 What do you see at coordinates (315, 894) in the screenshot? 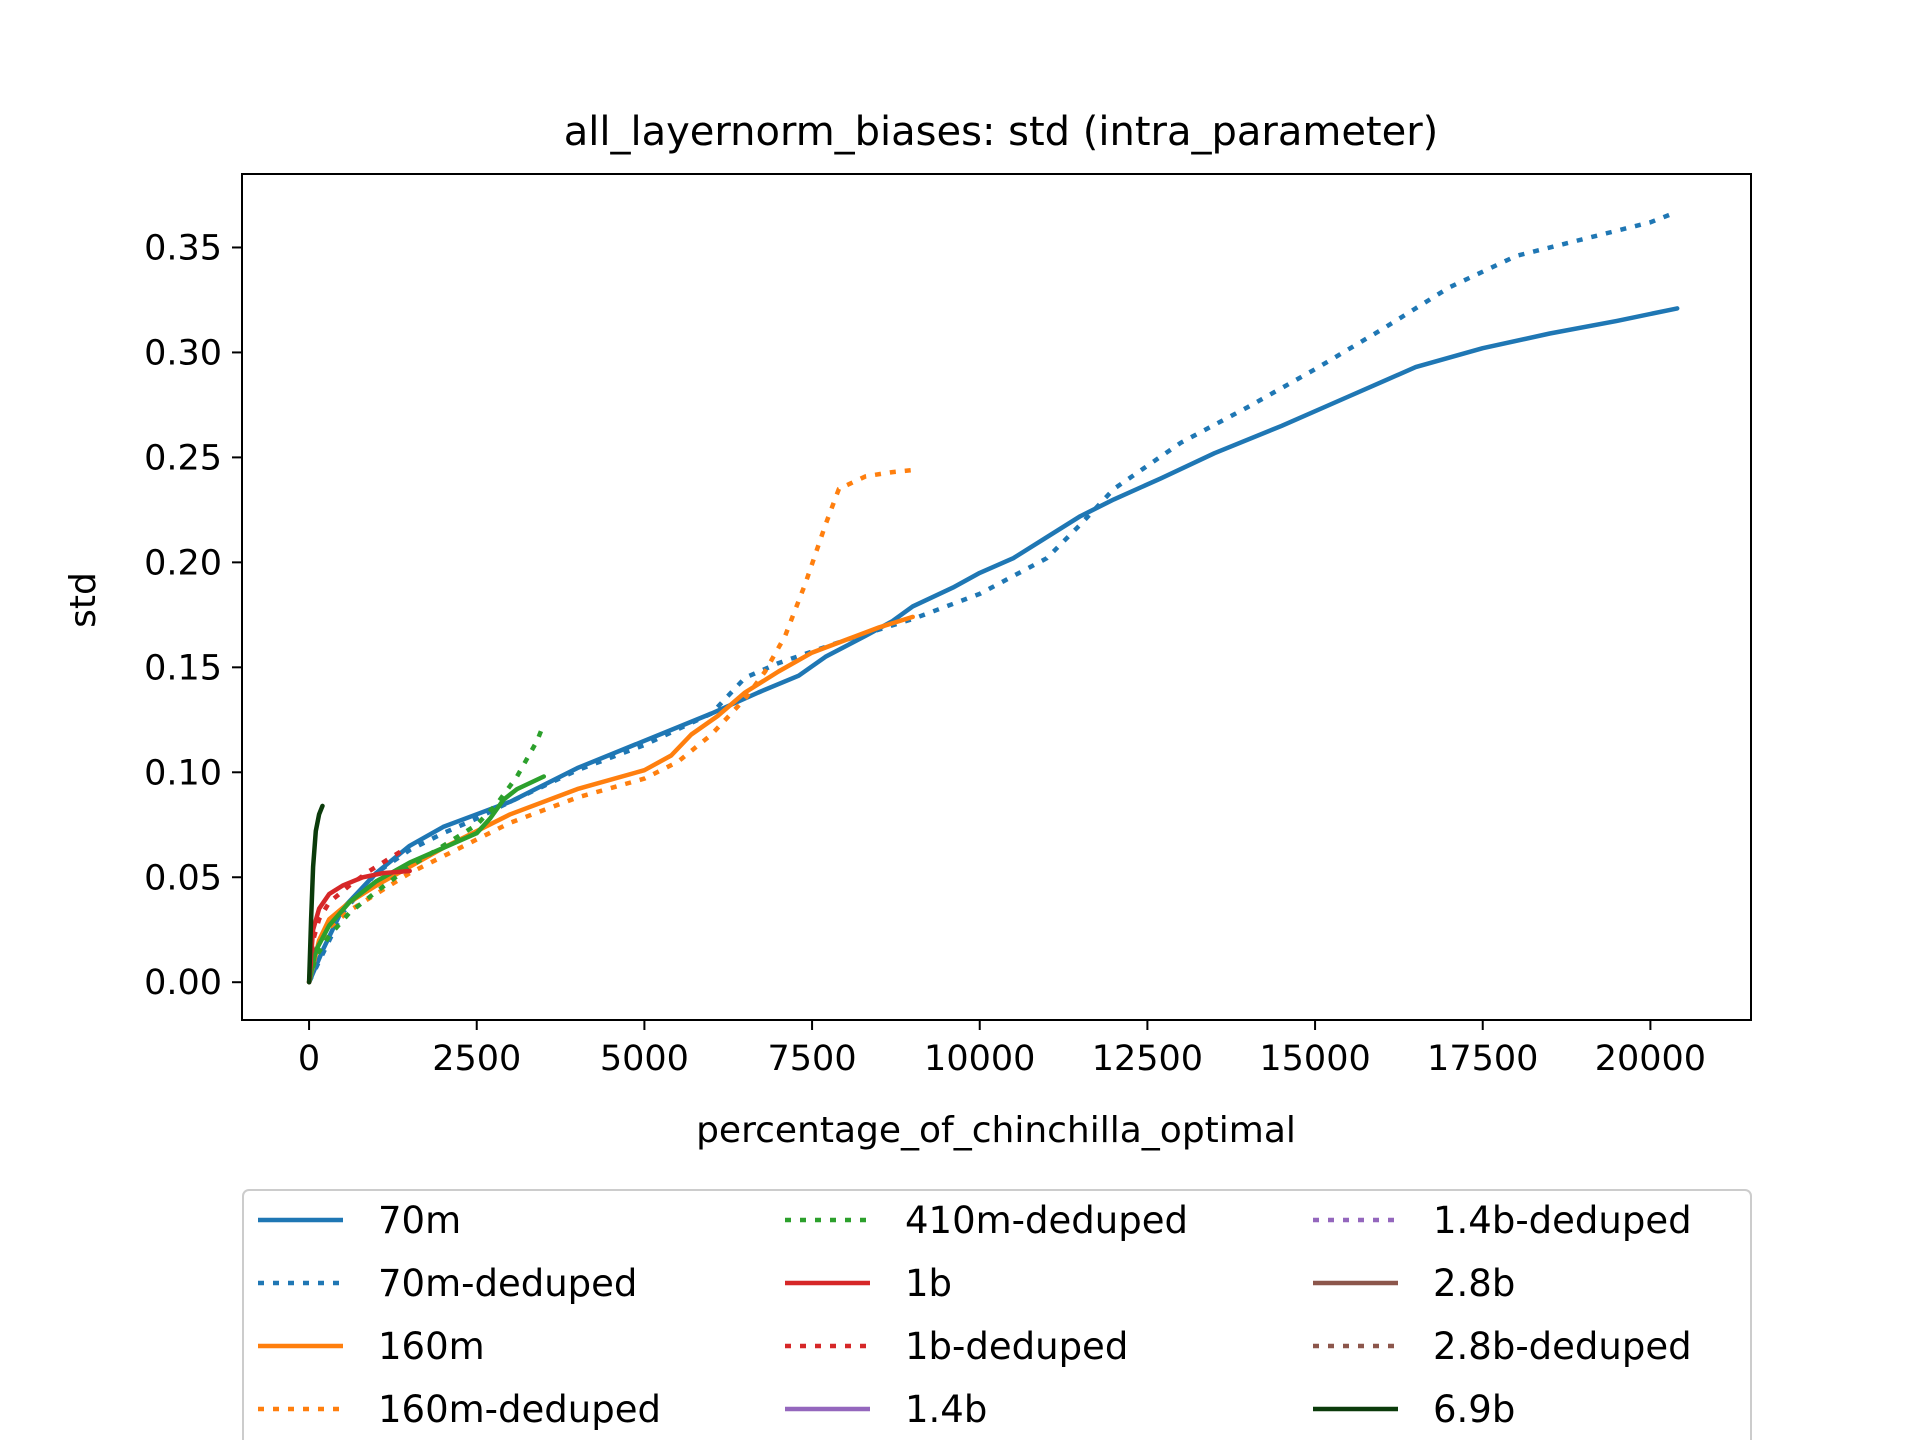
I see `series-line-6.9b` at bounding box center [315, 894].